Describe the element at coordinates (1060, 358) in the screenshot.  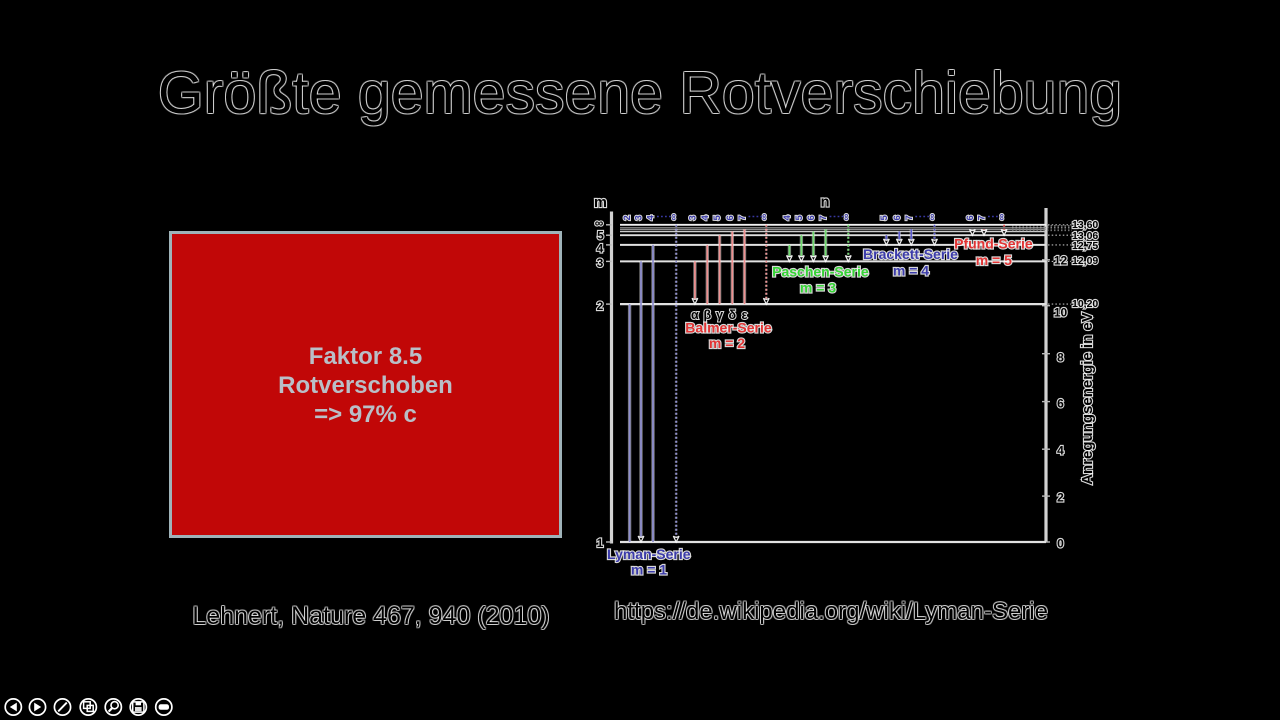
I see `svg-text: 8` at that location.